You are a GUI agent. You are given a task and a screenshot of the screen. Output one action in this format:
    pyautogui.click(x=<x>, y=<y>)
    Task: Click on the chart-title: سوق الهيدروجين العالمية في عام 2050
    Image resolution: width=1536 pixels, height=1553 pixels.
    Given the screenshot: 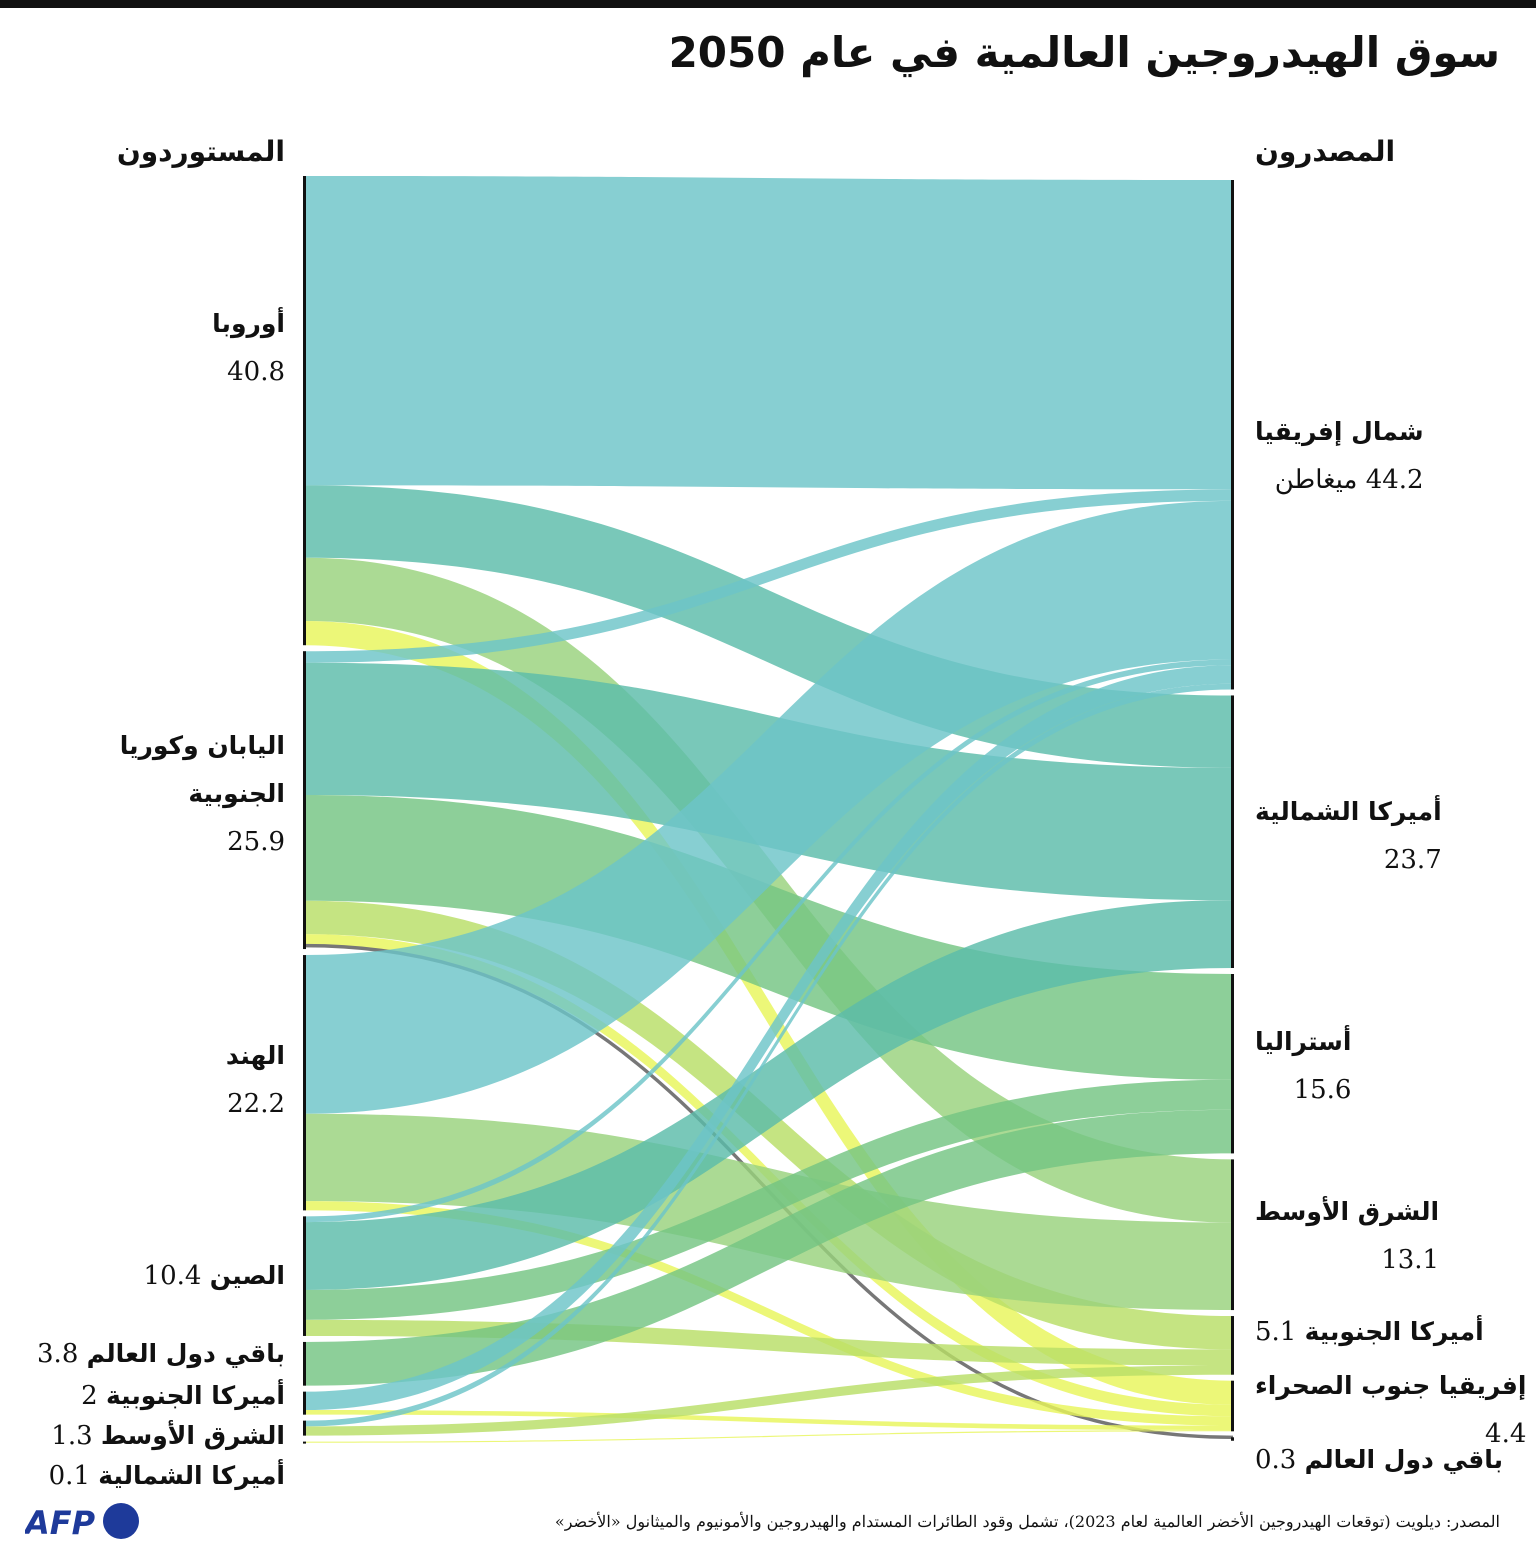 What is the action you would take?
    pyautogui.click(x=1084, y=52)
    